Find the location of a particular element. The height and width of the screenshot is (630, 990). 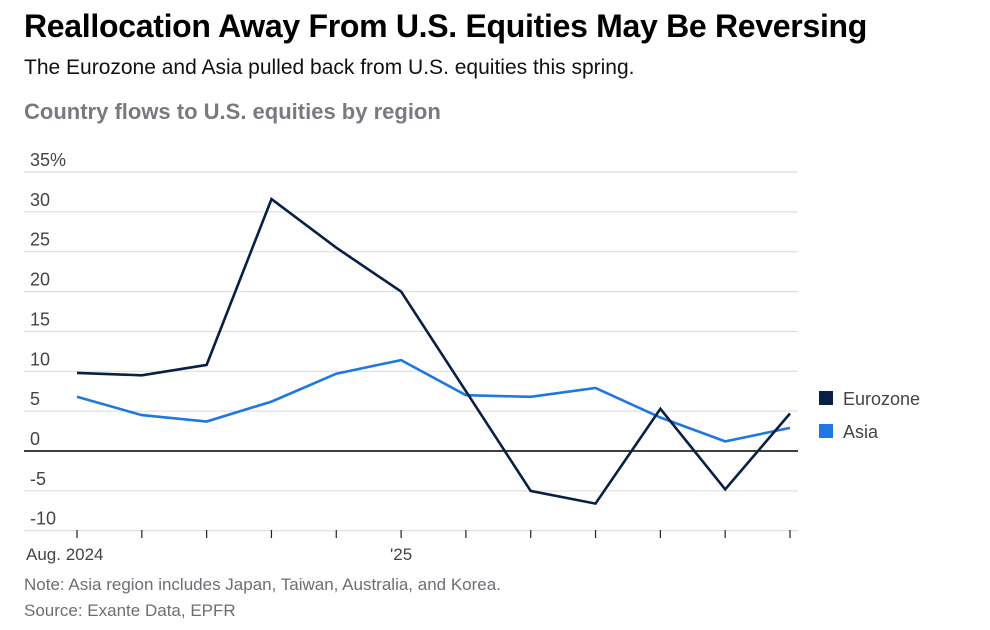

legend-label: Eurozone is located at coordinates (881, 399).